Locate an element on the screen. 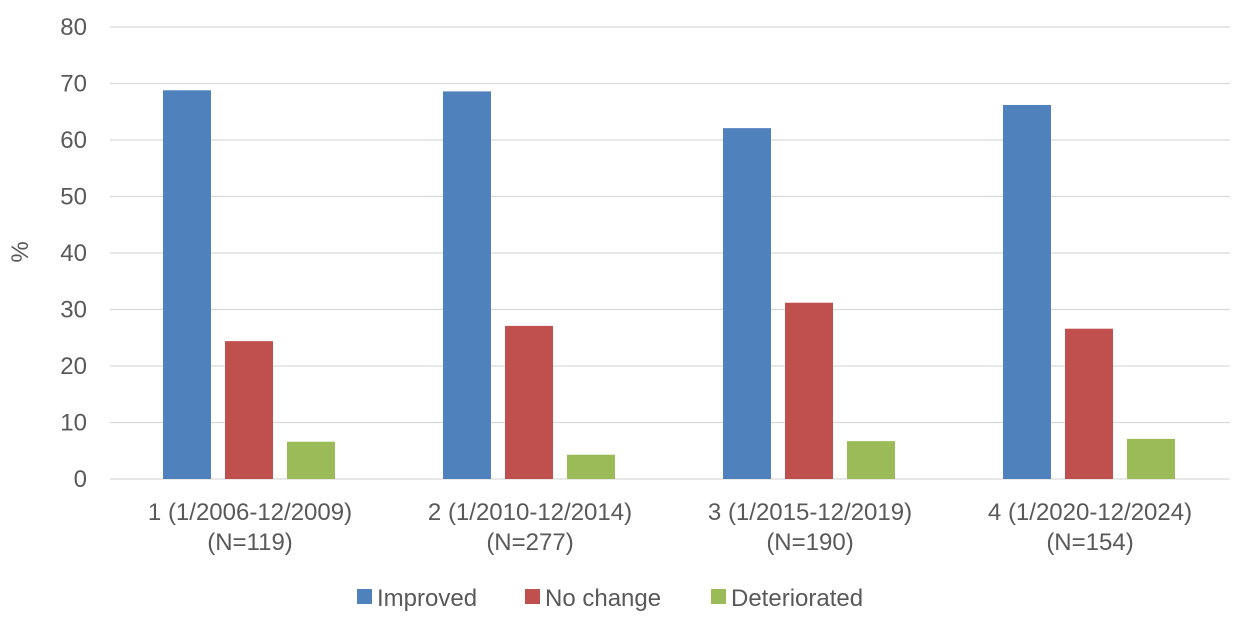 This screenshot has width=1251, height=629. legend: Improved No change Deteriorated is located at coordinates (610, 598).